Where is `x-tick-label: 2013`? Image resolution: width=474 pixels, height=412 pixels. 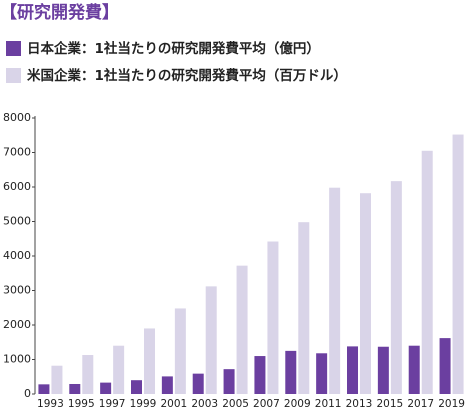 x-tick-label: 2013 is located at coordinates (359, 404).